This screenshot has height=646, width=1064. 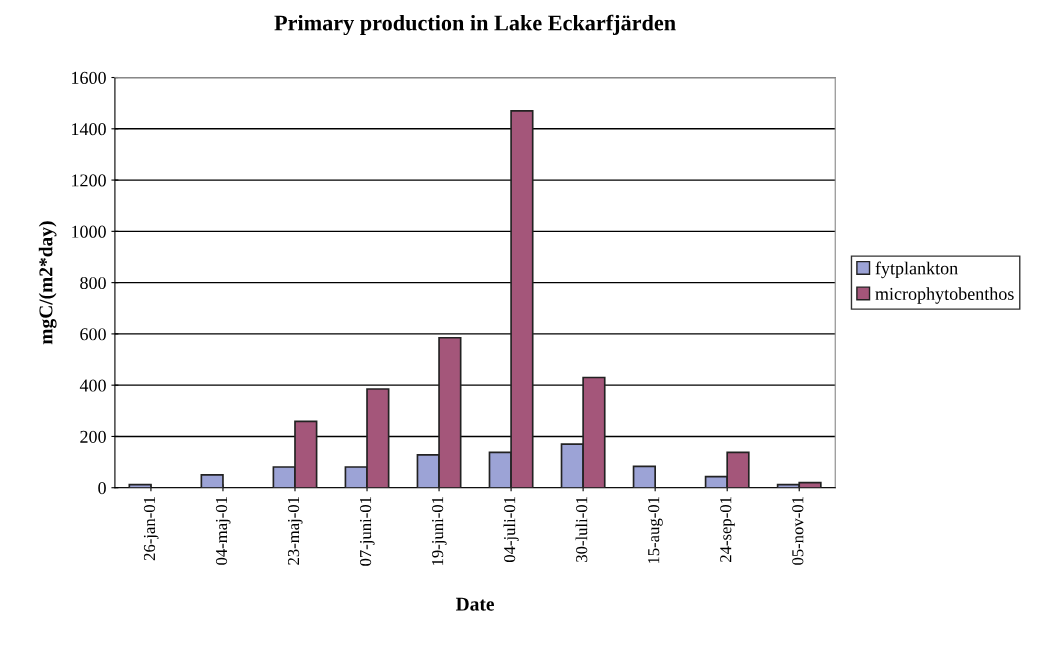 I want to click on x-tick-label: 07-juni-01, so click(x=367, y=531).